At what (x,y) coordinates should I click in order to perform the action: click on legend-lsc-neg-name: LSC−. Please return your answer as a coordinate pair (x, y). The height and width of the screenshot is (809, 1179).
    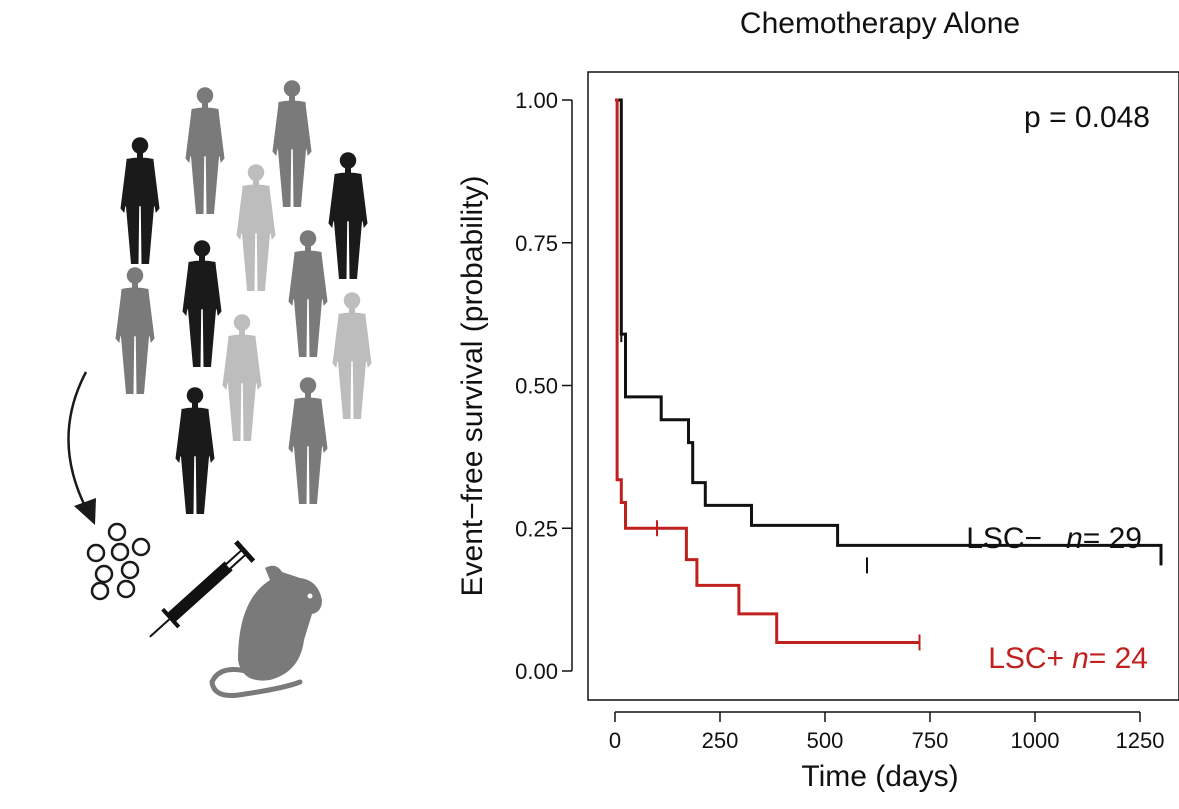
    Looking at the image, I should click on (1004, 538).